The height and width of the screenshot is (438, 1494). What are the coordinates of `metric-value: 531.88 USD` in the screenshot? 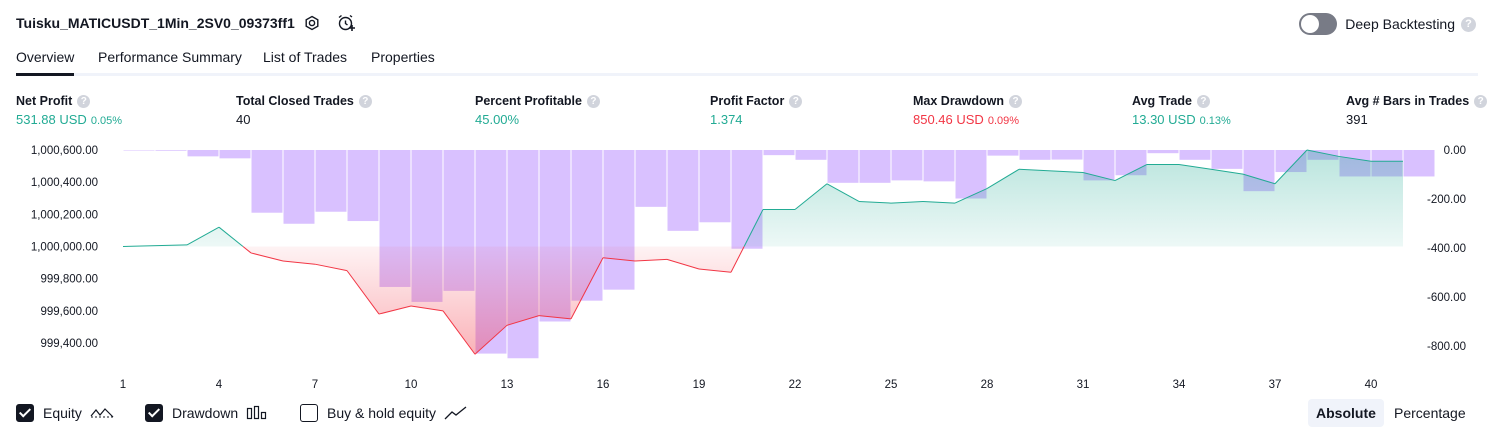 It's located at (51, 119).